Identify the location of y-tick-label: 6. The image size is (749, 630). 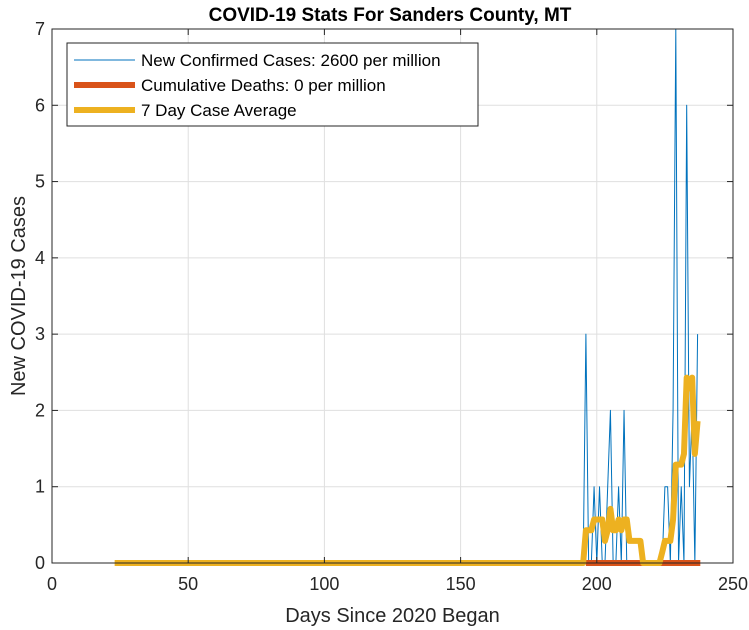
(40, 105).